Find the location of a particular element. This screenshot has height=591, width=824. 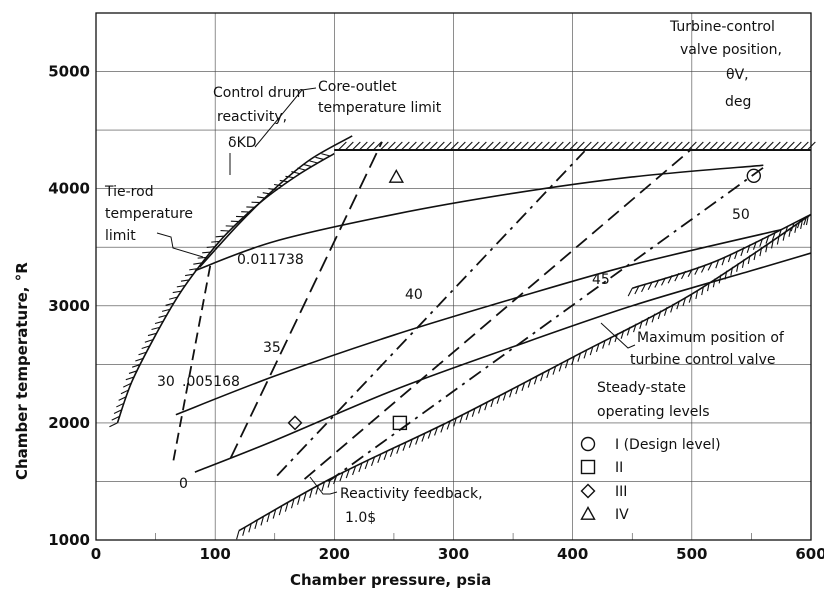

steady-state-label: Steady-state operating levels is located at coordinates (653, 400).